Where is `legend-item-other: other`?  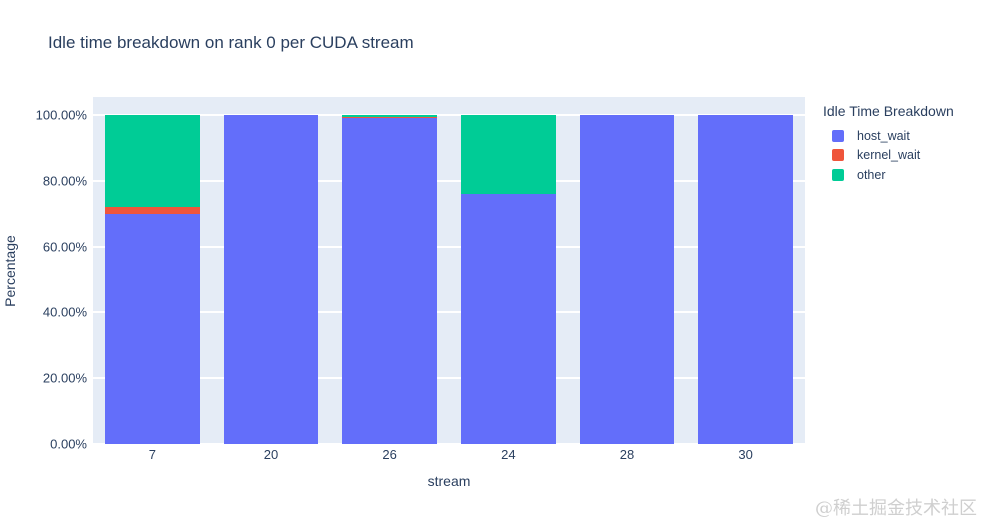
legend-item-other: other is located at coordinates (900, 175).